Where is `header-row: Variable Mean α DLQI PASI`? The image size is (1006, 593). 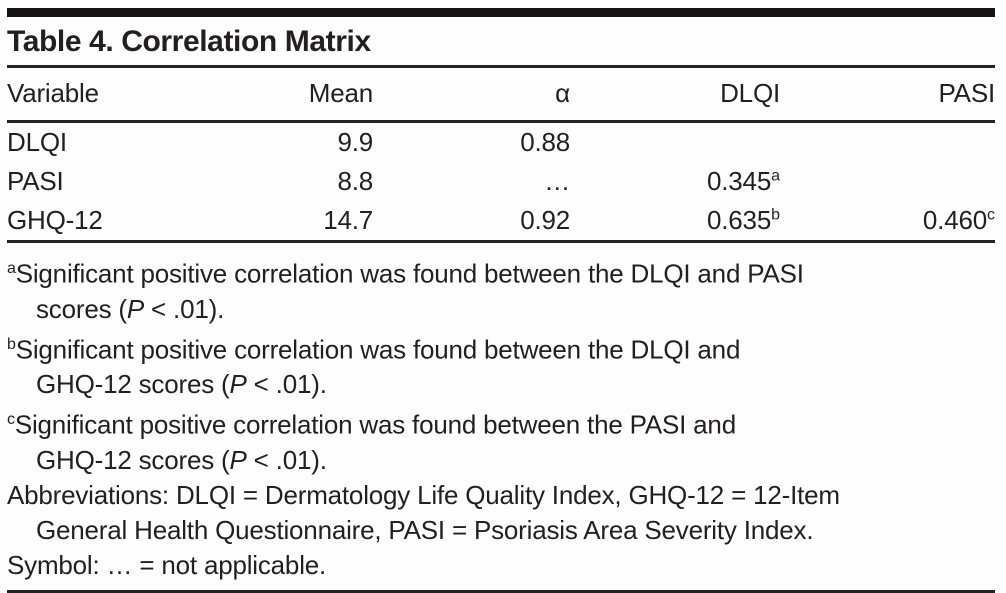 header-row: Variable Mean α DLQI PASI is located at coordinates (501, 95).